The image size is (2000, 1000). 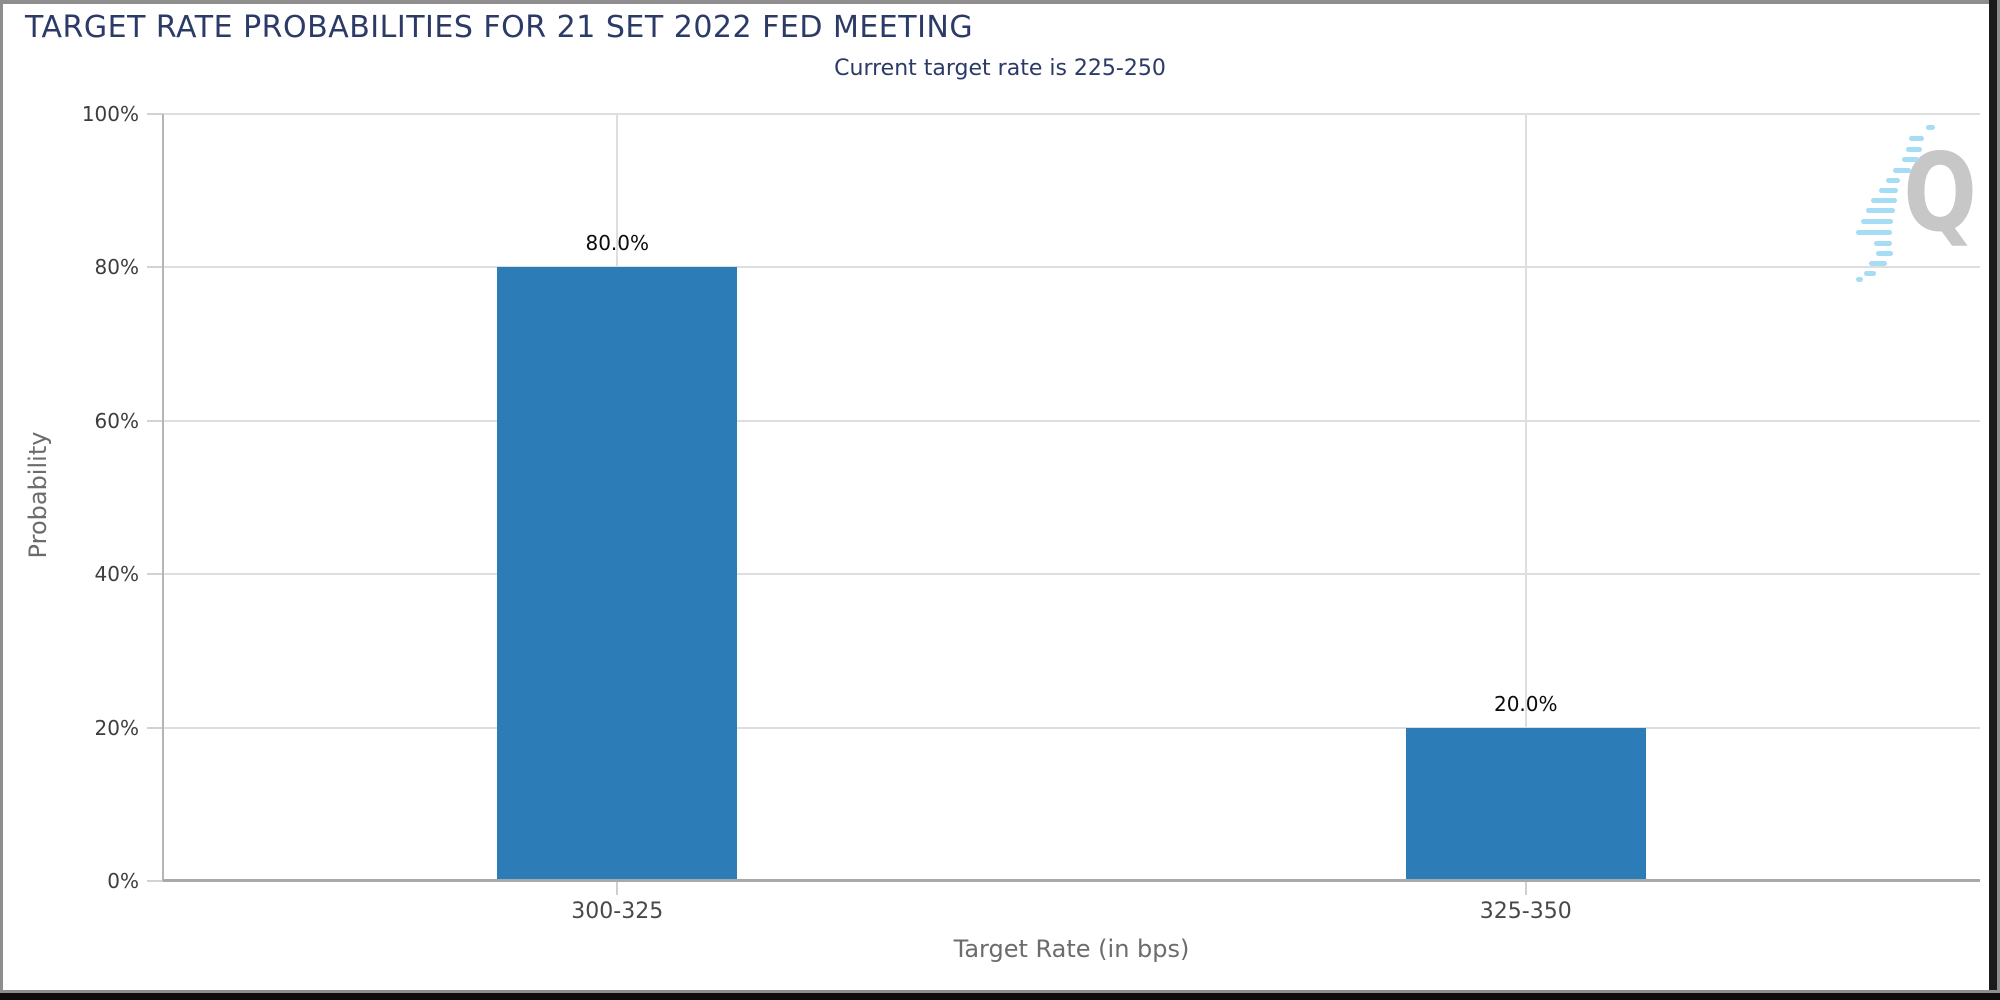 I want to click on window-border-right-edge, so click(x=1998, y=496).